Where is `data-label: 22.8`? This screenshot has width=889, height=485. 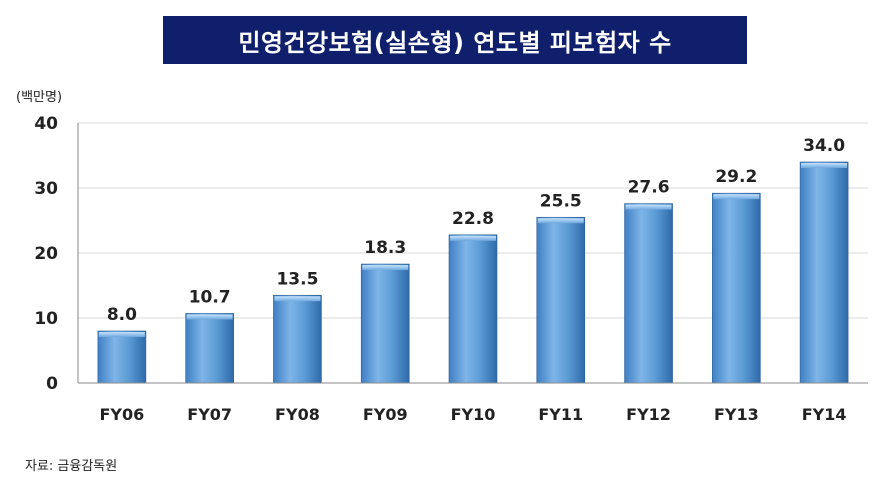 data-label: 22.8 is located at coordinates (473, 219).